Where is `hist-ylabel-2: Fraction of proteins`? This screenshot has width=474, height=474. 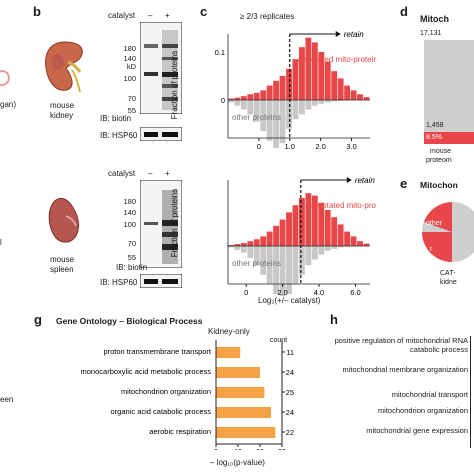 hist-ylabel-2: Fraction of proteins is located at coordinates (174, 223).